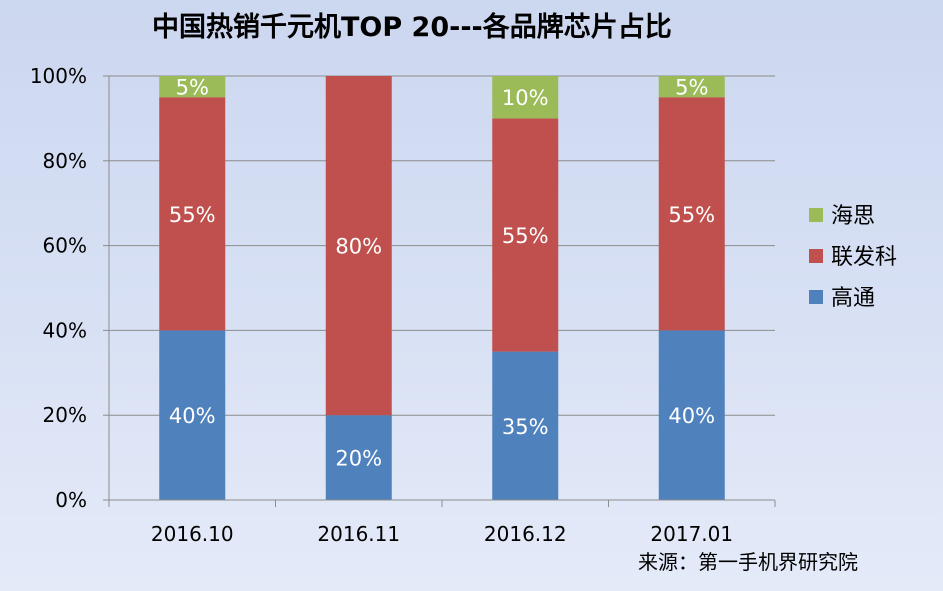 Image resolution: width=943 pixels, height=591 pixels. I want to click on y-tick-label: 60%, so click(65, 246).